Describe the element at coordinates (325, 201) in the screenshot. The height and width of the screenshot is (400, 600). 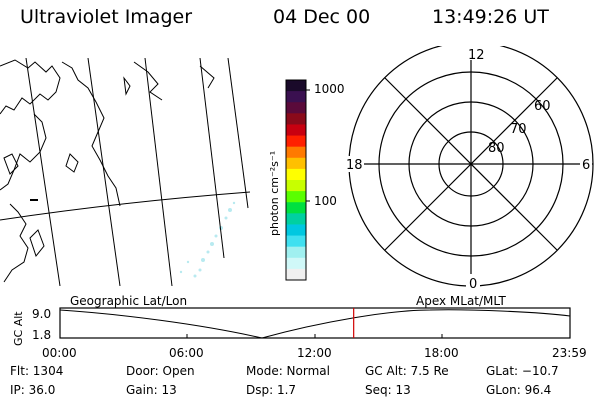
I see `color-scale-tick-100: 100` at that location.